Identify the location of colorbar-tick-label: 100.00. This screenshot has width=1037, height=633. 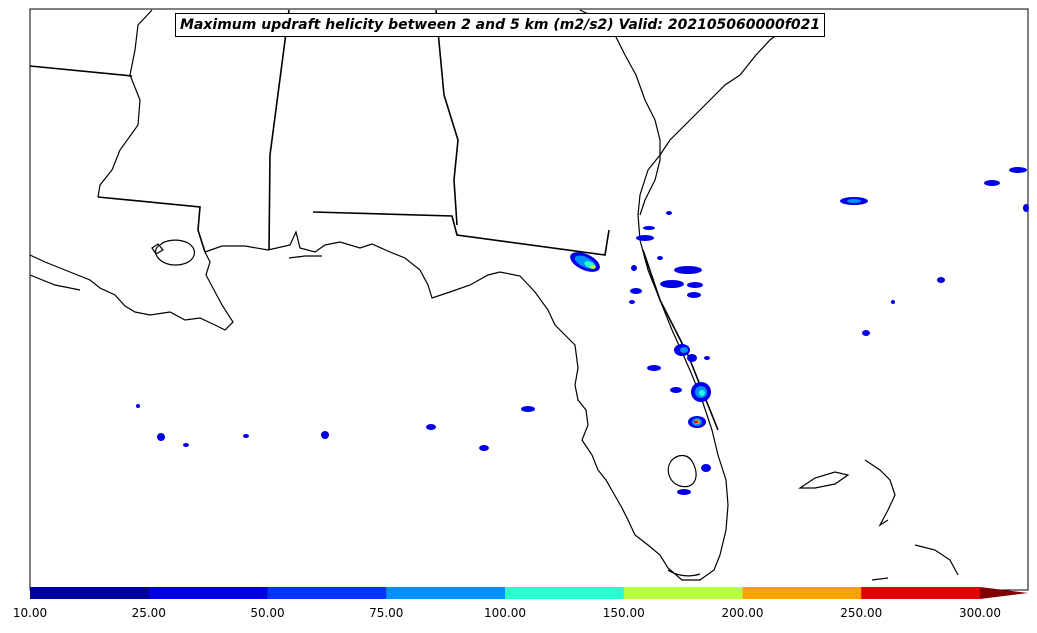
(505, 613).